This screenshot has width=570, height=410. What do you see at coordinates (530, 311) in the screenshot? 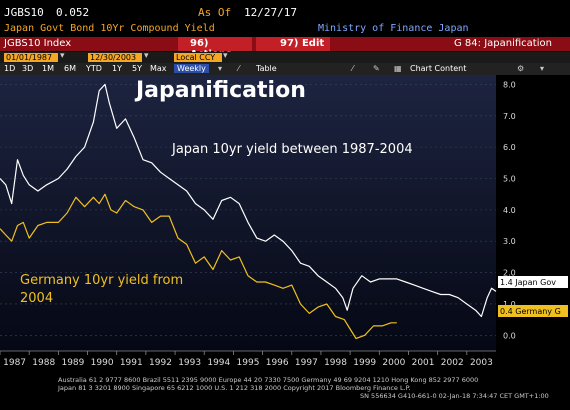
I see `germany-tag-label: 0.4 Germany G` at bounding box center [530, 311].